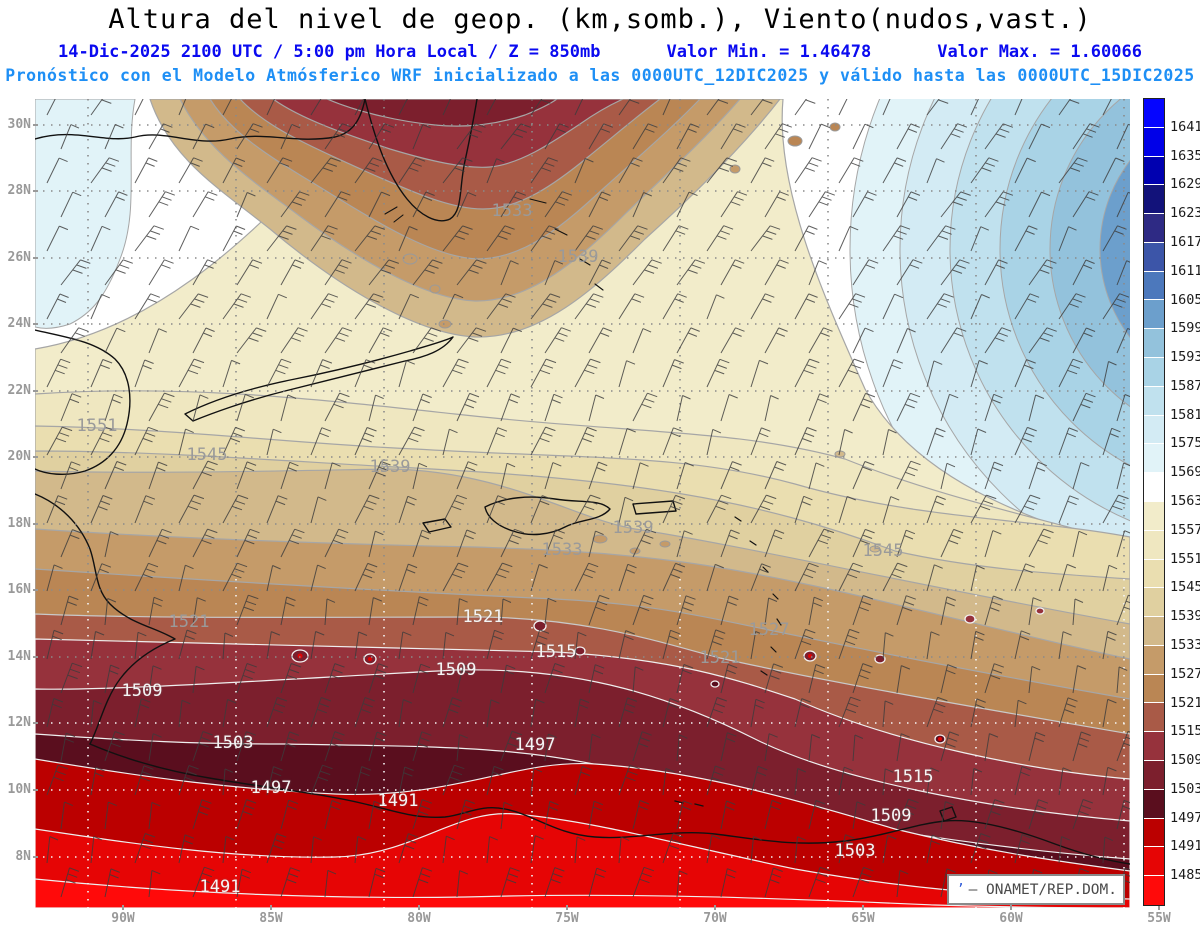  I want to click on lat-axis-label: 16N, so click(19, 589).